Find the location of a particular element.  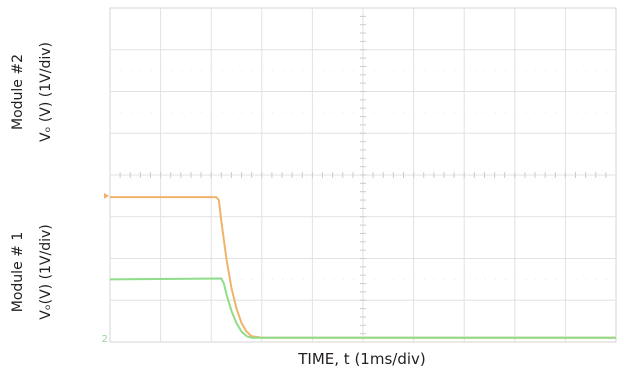

ground-marker-label: 2 is located at coordinates (105, 339).